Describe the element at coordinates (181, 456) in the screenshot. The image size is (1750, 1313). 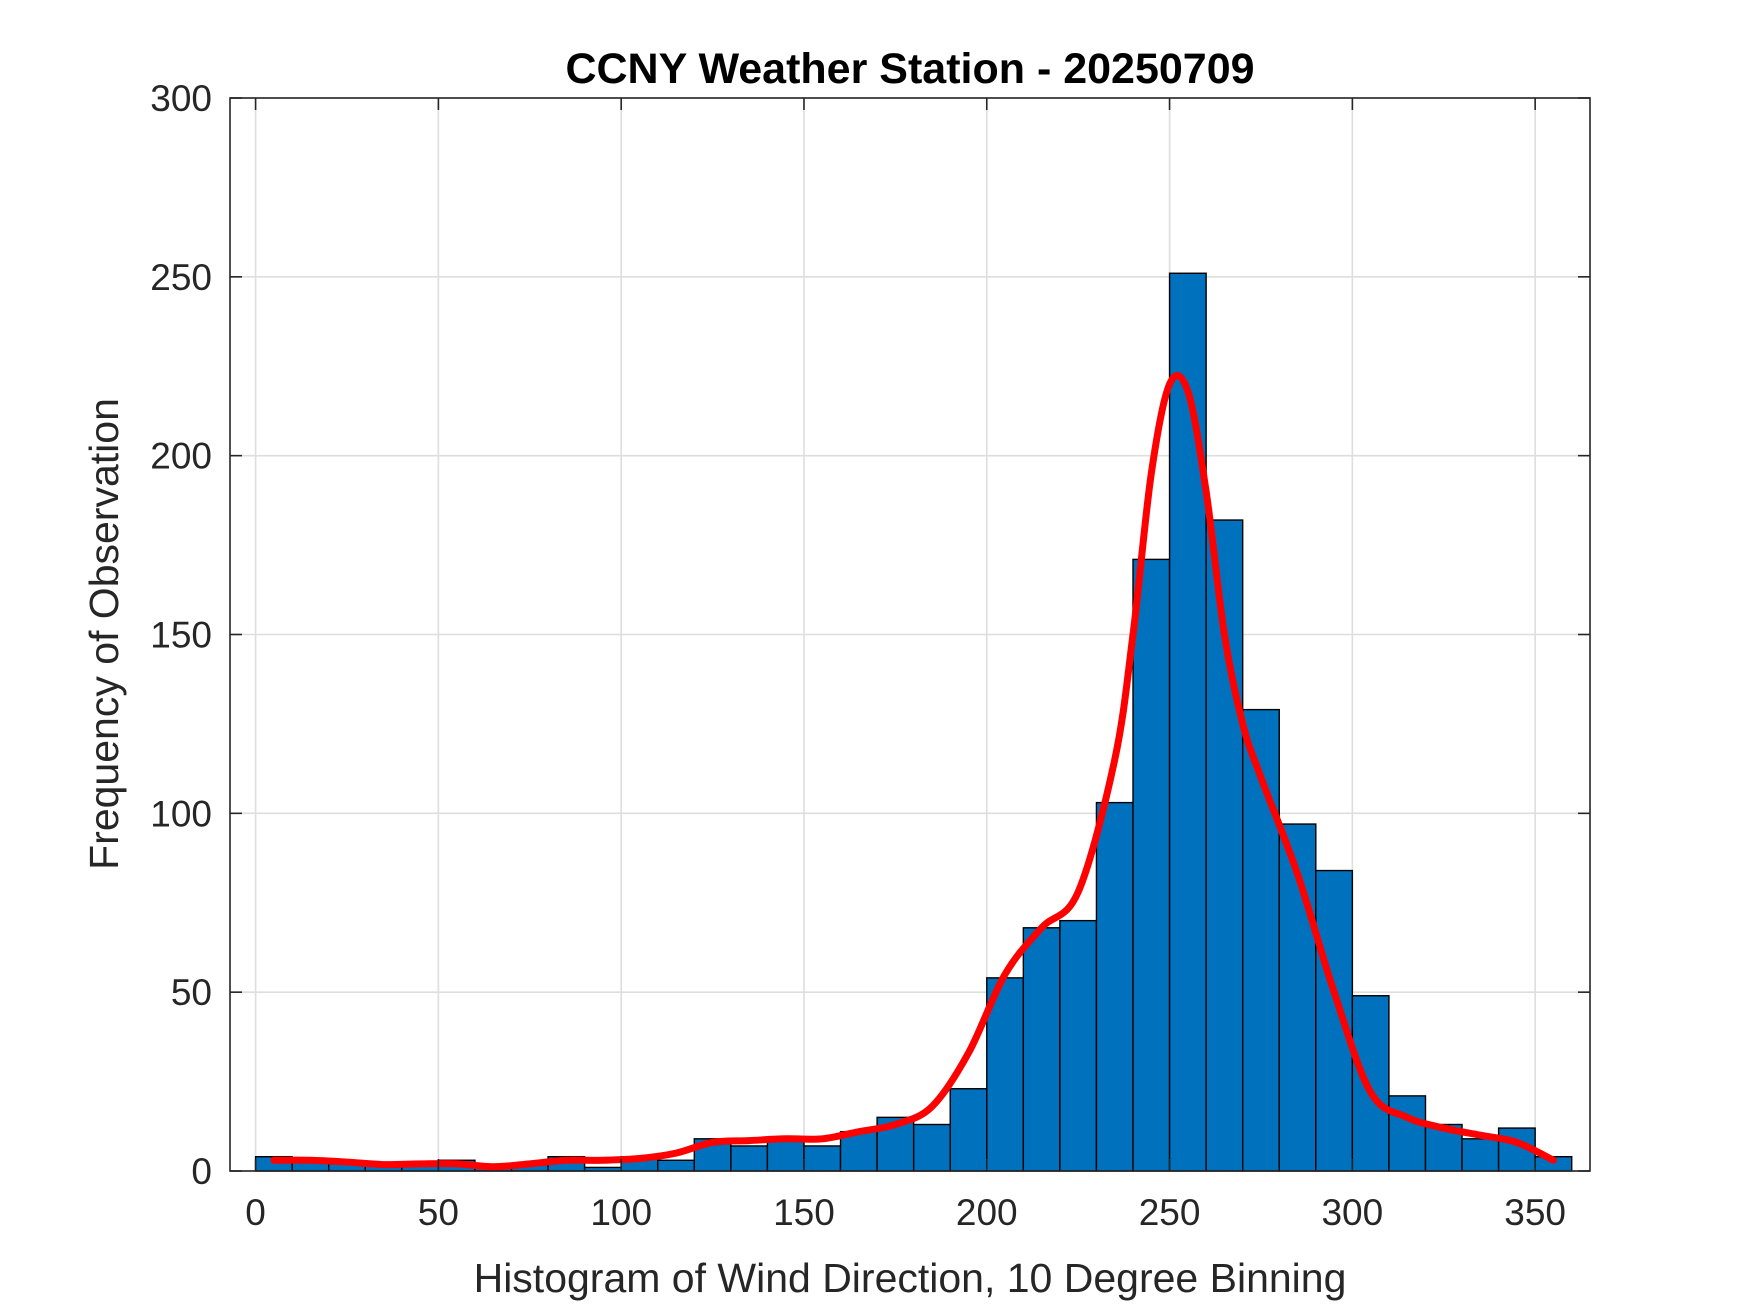
I see `y-tick-label: 200` at that location.